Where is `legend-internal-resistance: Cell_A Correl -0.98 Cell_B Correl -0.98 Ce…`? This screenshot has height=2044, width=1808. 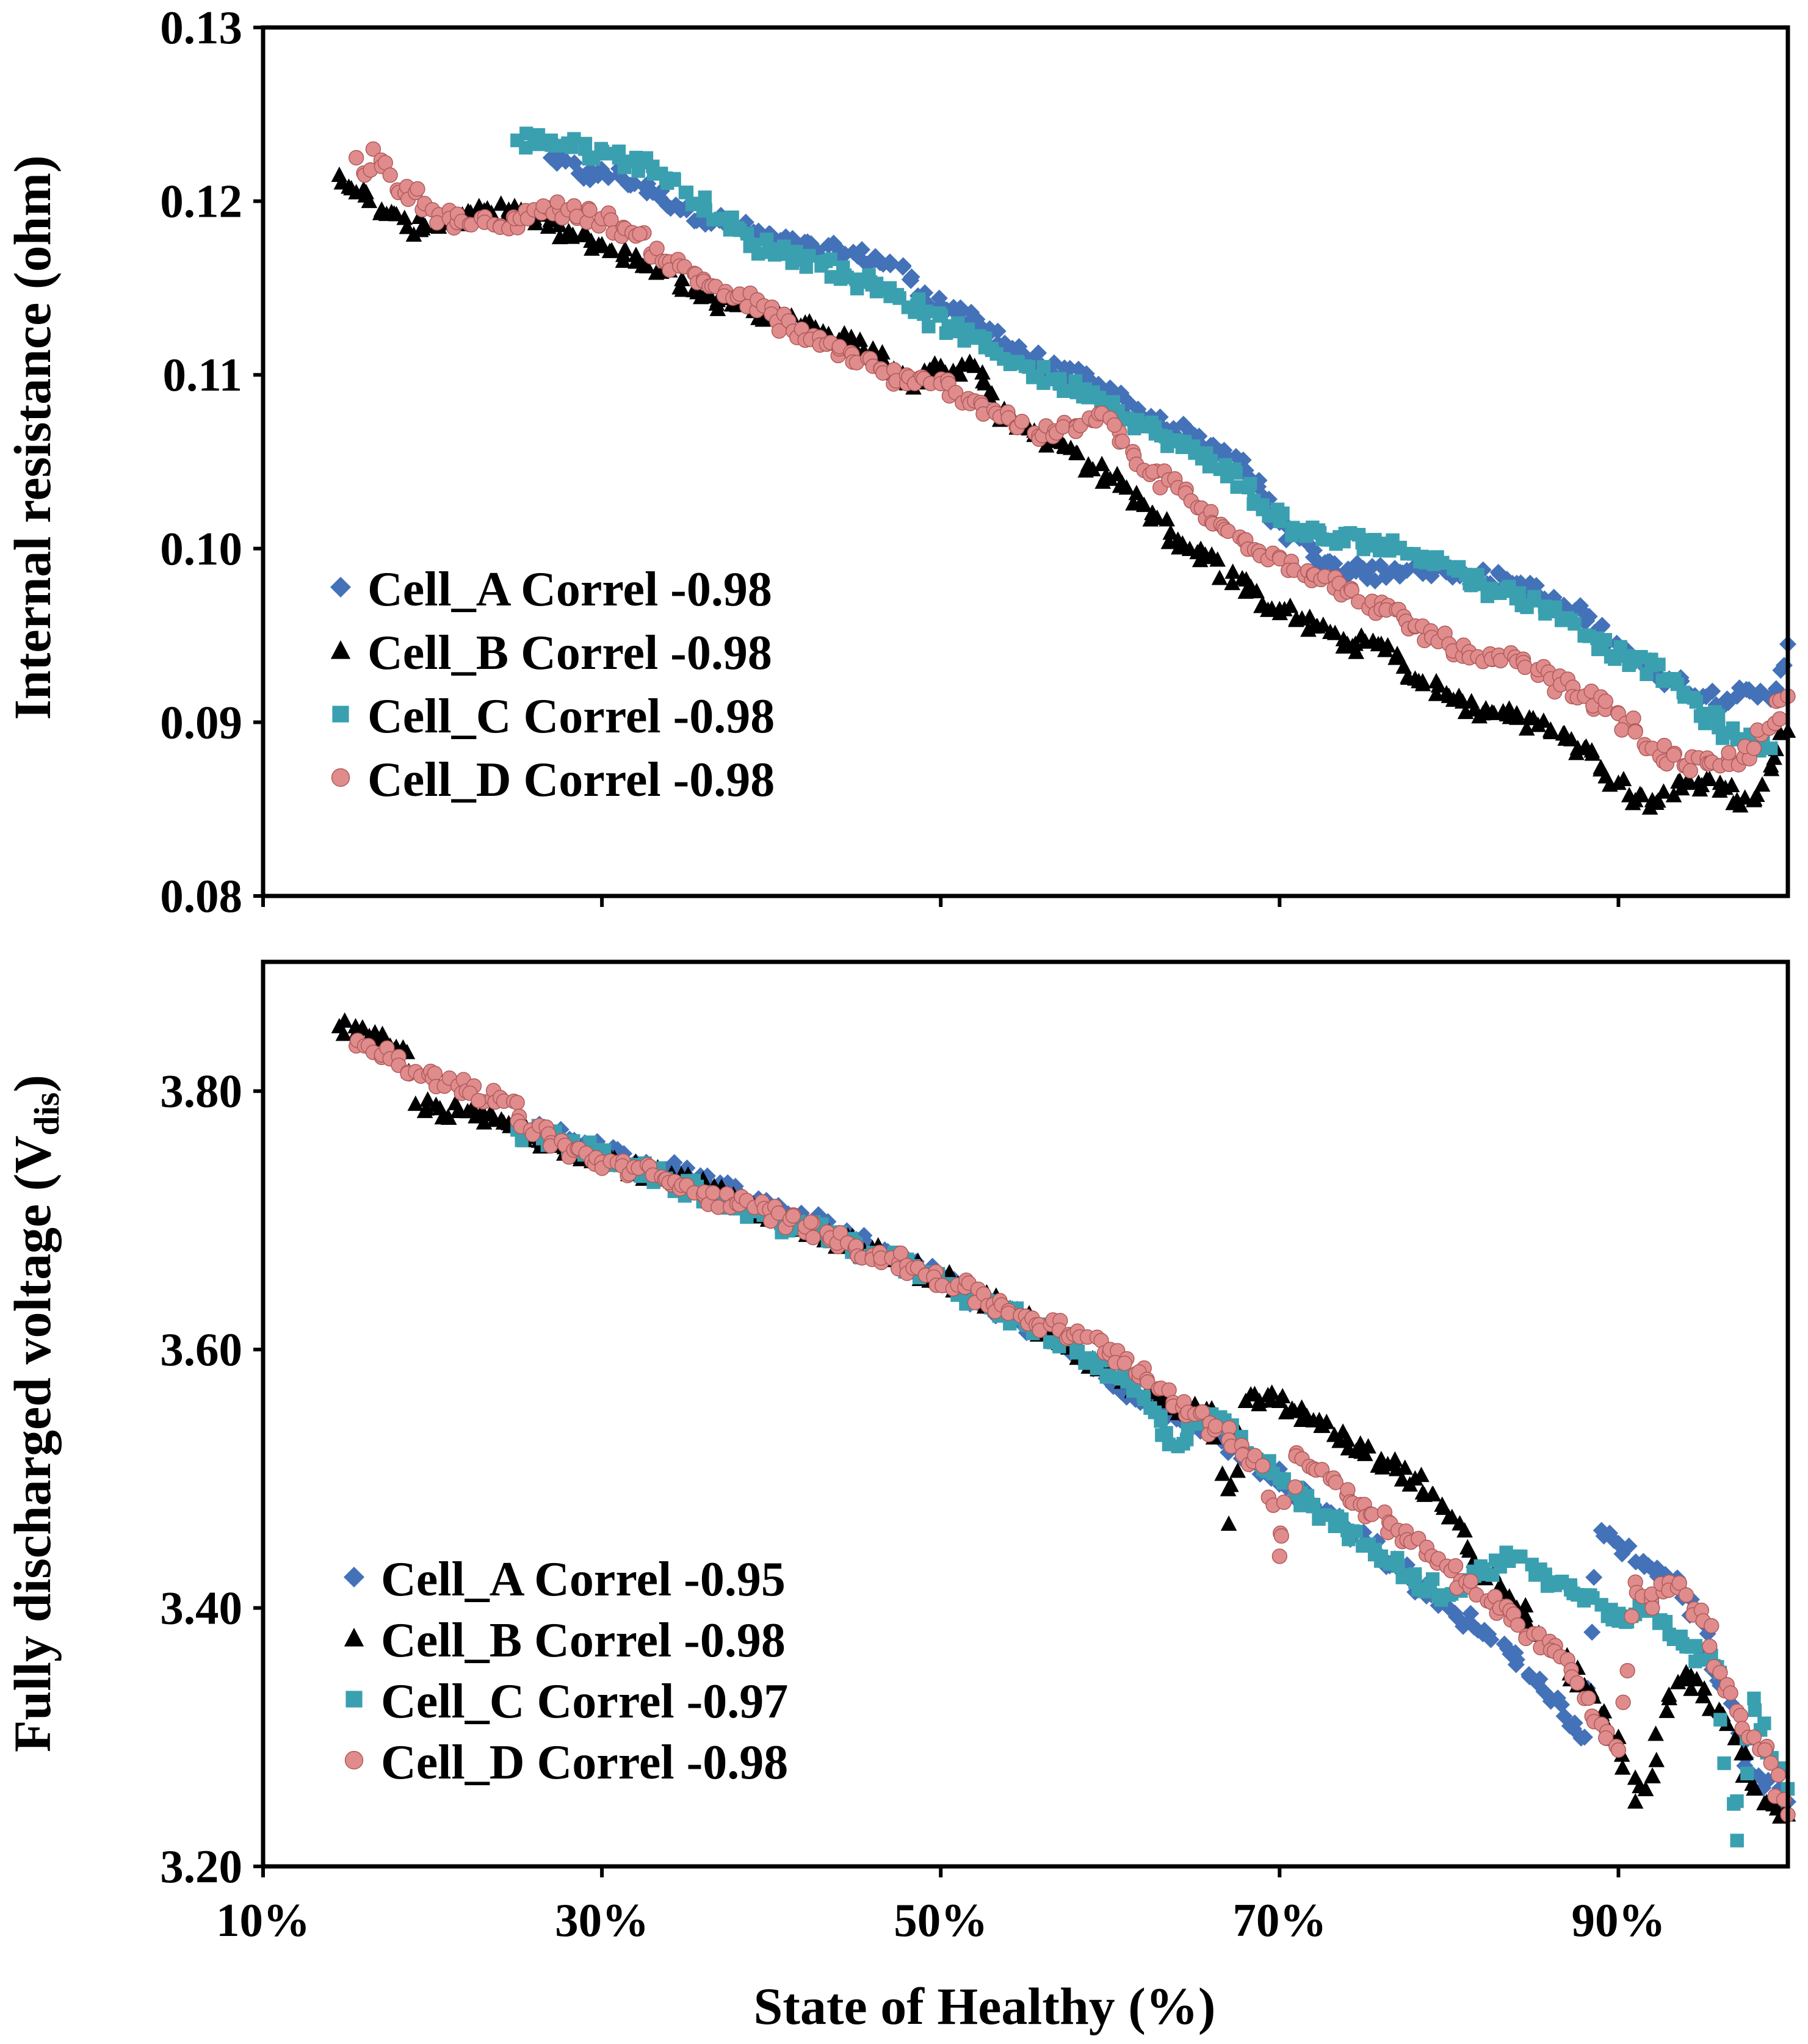 legend-internal-resistance: Cell_A Correl -0.98 Cell_B Correl -0.98 Ce… is located at coordinates (552, 685).